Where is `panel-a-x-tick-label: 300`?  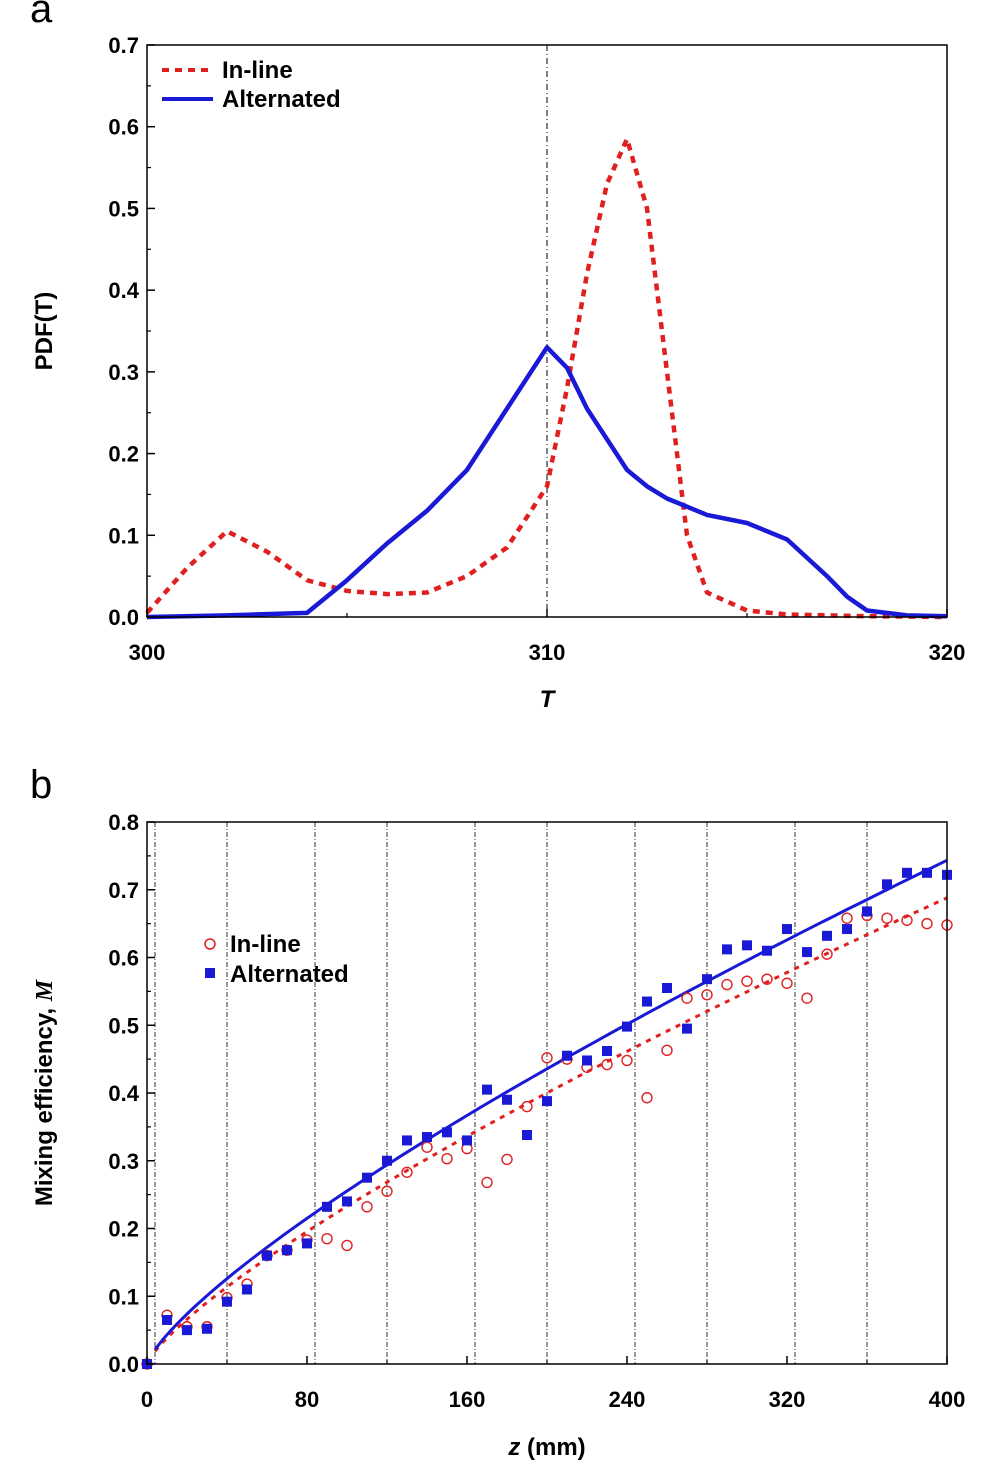 panel-a-x-tick-label: 300 is located at coordinates (147, 652).